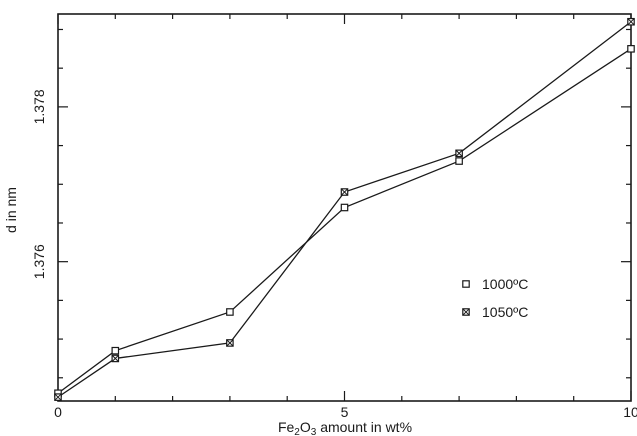 The width and height of the screenshot is (637, 436). I want to click on y-tick-label: 1.376, so click(39, 261).